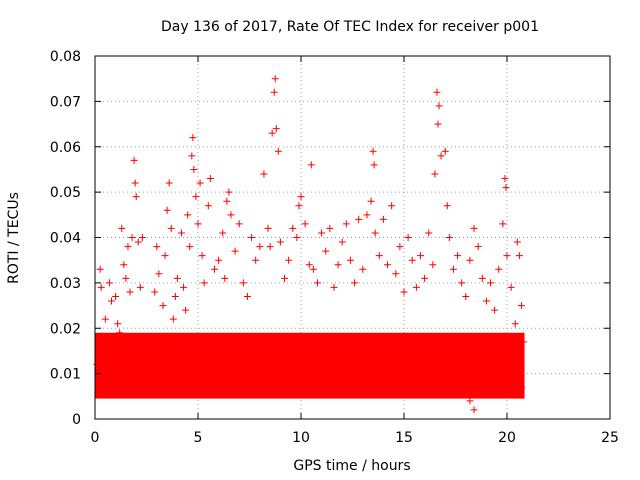 The image size is (640, 480). Describe the element at coordinates (65, 148) in the screenshot. I see `y-tick-label: 0.06` at that location.